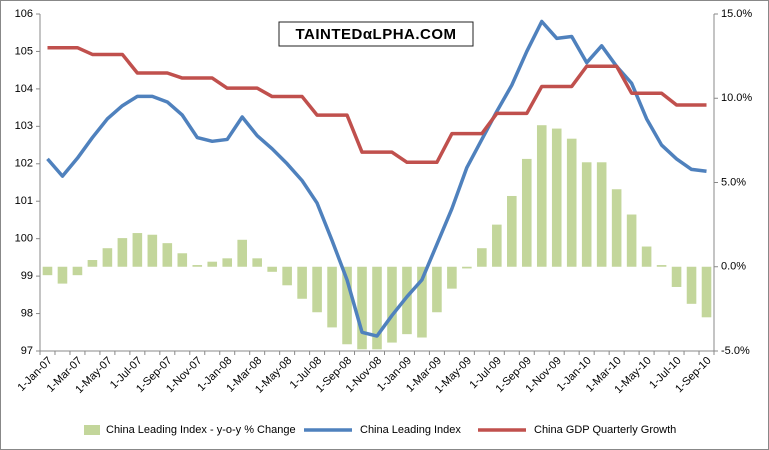 The height and width of the screenshot is (450, 769). What do you see at coordinates (733, 267) in the screenshot?
I see `y2-tick-label: 0.0%` at bounding box center [733, 267].